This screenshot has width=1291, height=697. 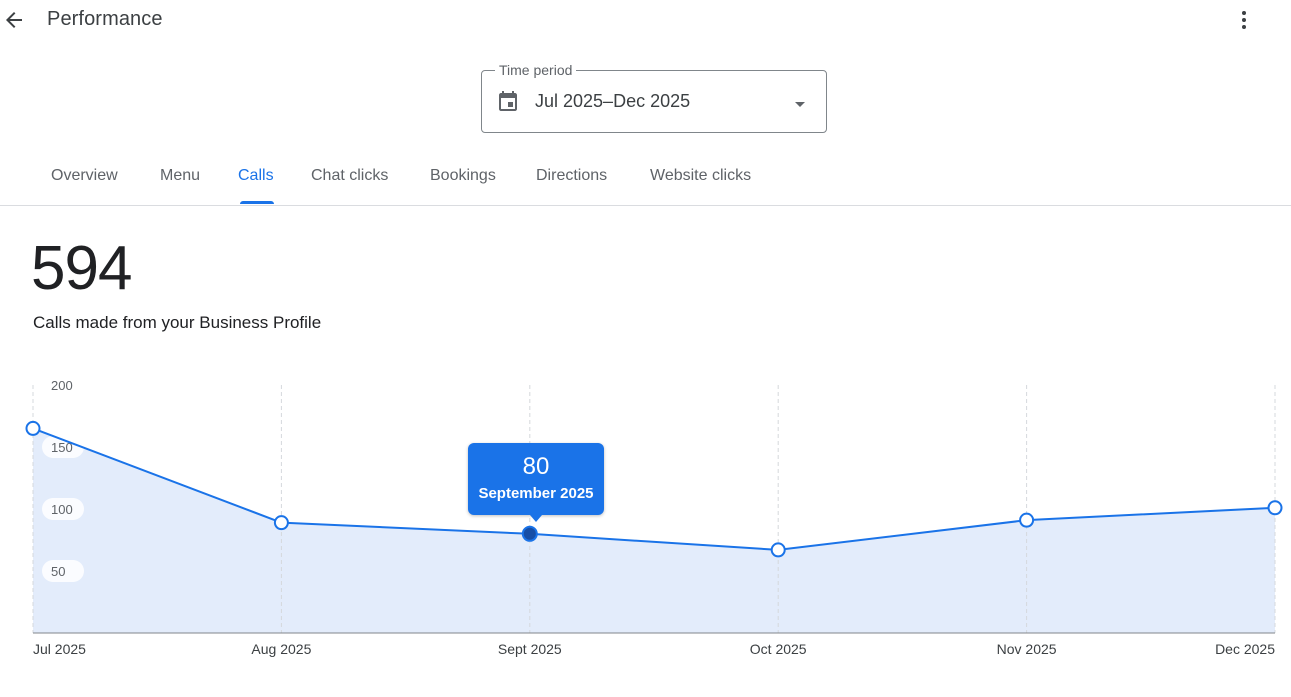 What do you see at coordinates (281, 649) in the screenshot?
I see `x-tick-label: Aug 2025` at bounding box center [281, 649].